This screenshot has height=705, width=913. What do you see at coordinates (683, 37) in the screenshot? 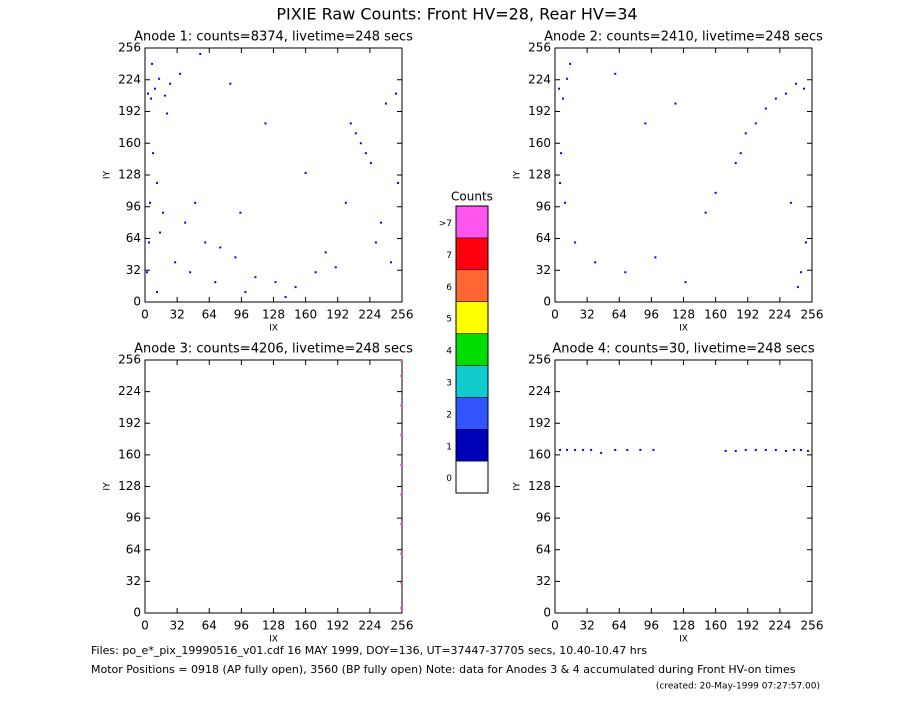
I see `panel-title: Anode 2: counts=2410, livetime=248 secs` at bounding box center [683, 37].